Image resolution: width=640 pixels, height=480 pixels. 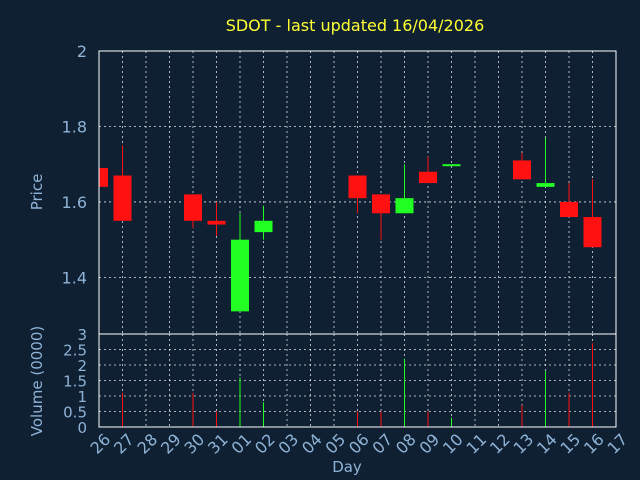 What do you see at coordinates (37, 381) in the screenshot?
I see `volume-axis-label: Volume (0000)` at bounding box center [37, 381].